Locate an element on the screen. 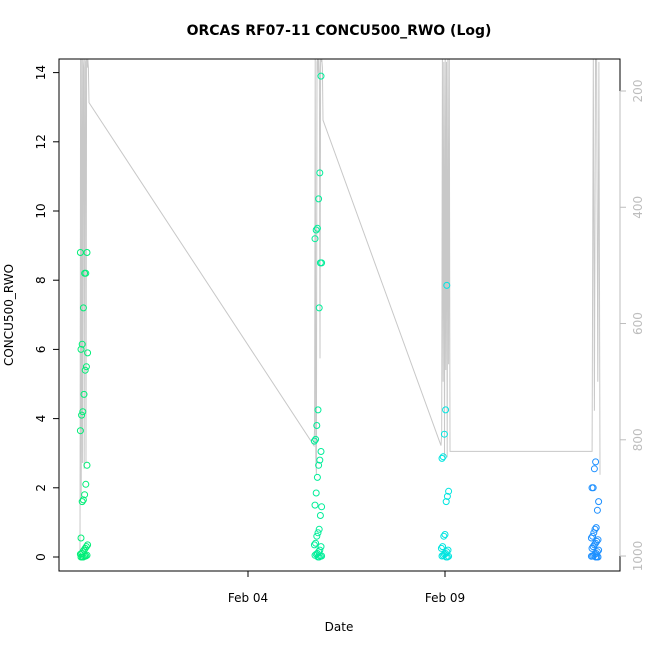 This screenshot has width=650, height=650. y-tick-label: 6 is located at coordinates (41, 350).